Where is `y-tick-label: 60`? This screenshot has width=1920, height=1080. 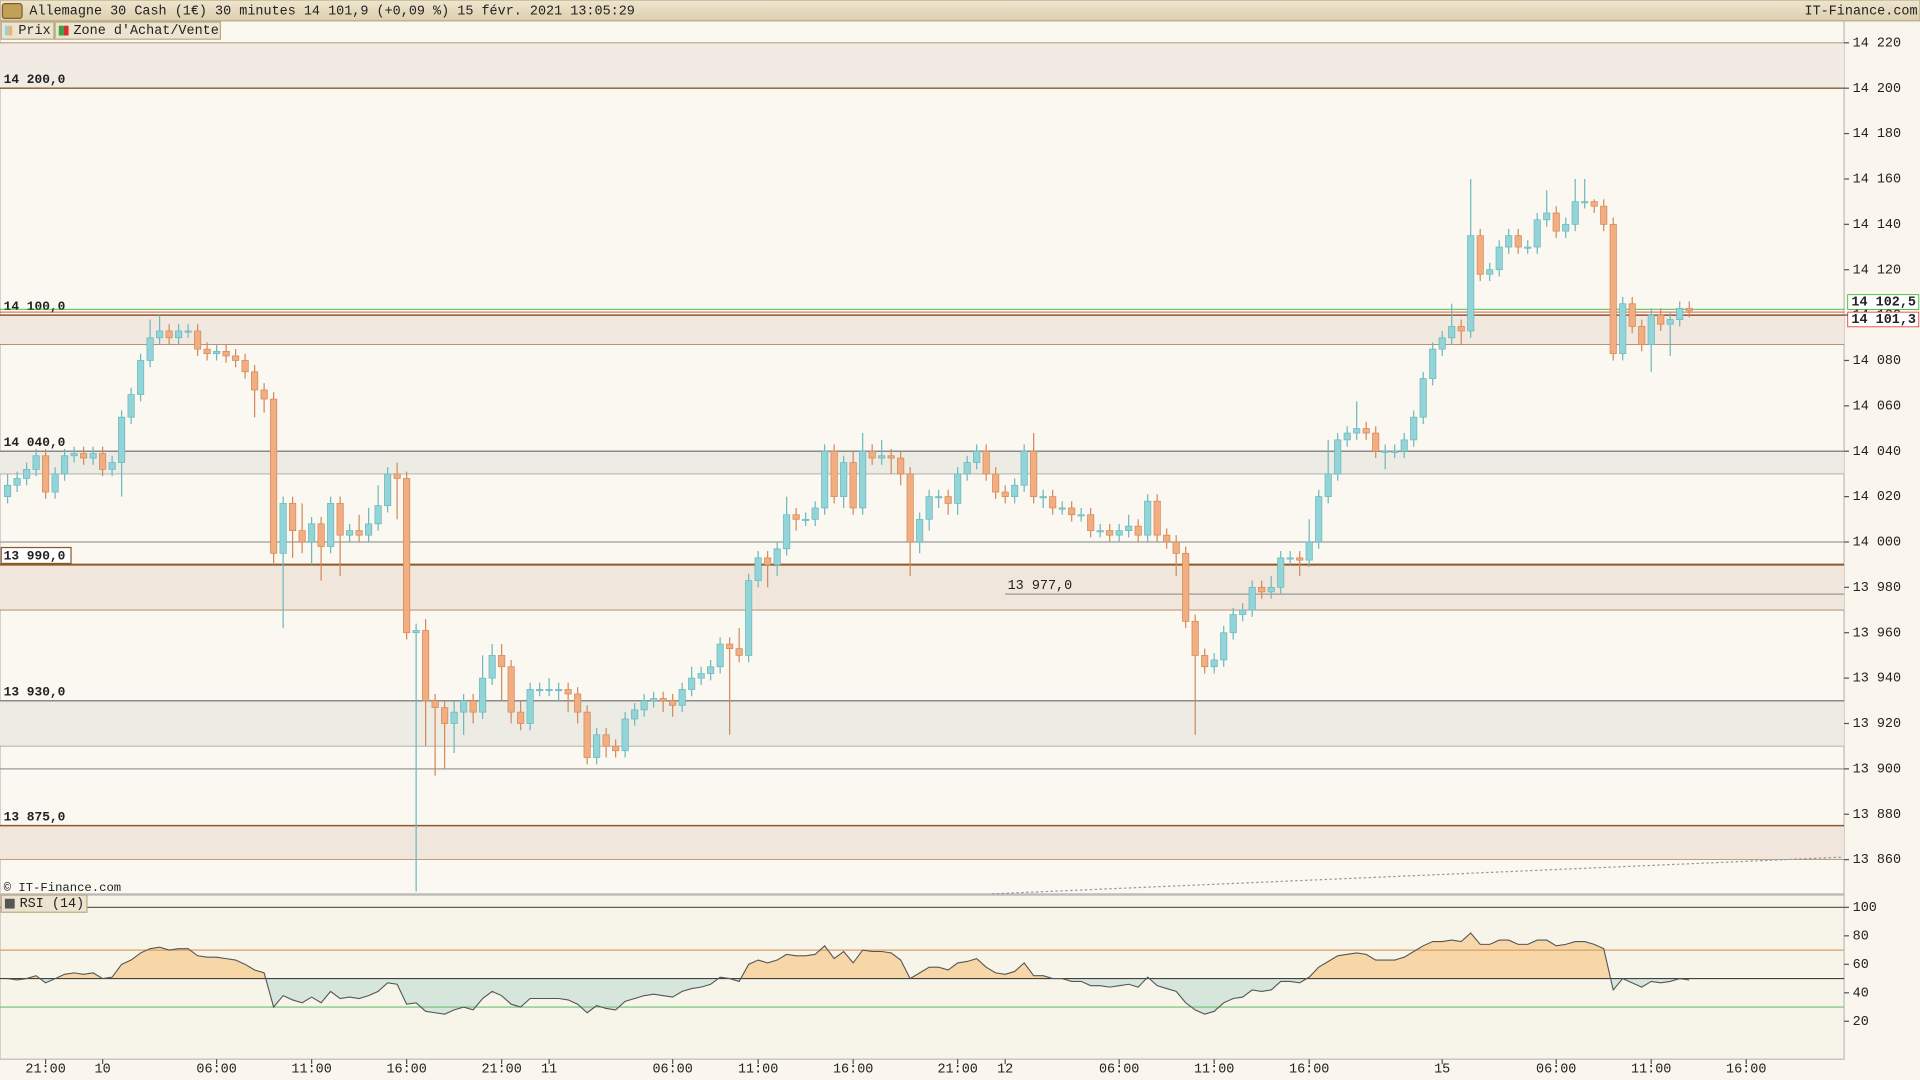 y-tick-label: 60 is located at coordinates (1861, 965).